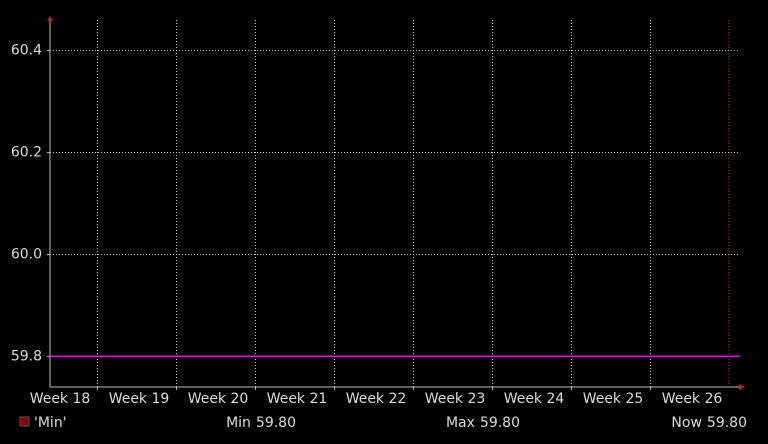 This screenshot has height=444, width=768. What do you see at coordinates (139, 399) in the screenshot?
I see `x-tick-label: Week 19` at bounding box center [139, 399].